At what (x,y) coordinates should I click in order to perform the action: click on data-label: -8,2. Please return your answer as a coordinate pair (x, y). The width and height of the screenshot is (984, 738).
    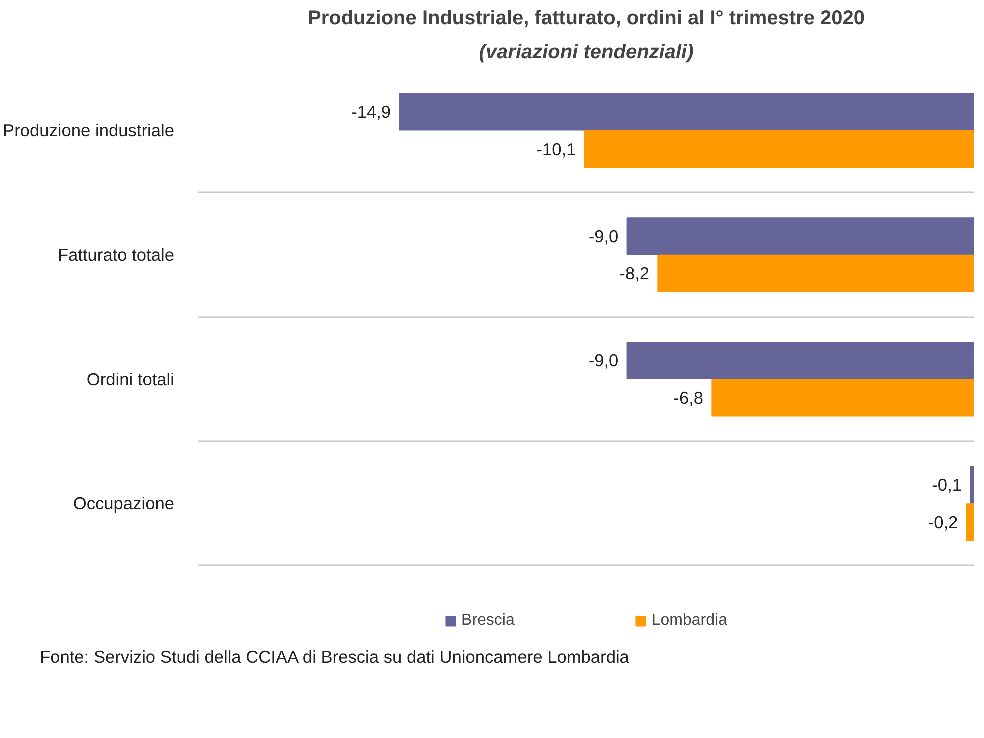
    Looking at the image, I should click on (635, 274).